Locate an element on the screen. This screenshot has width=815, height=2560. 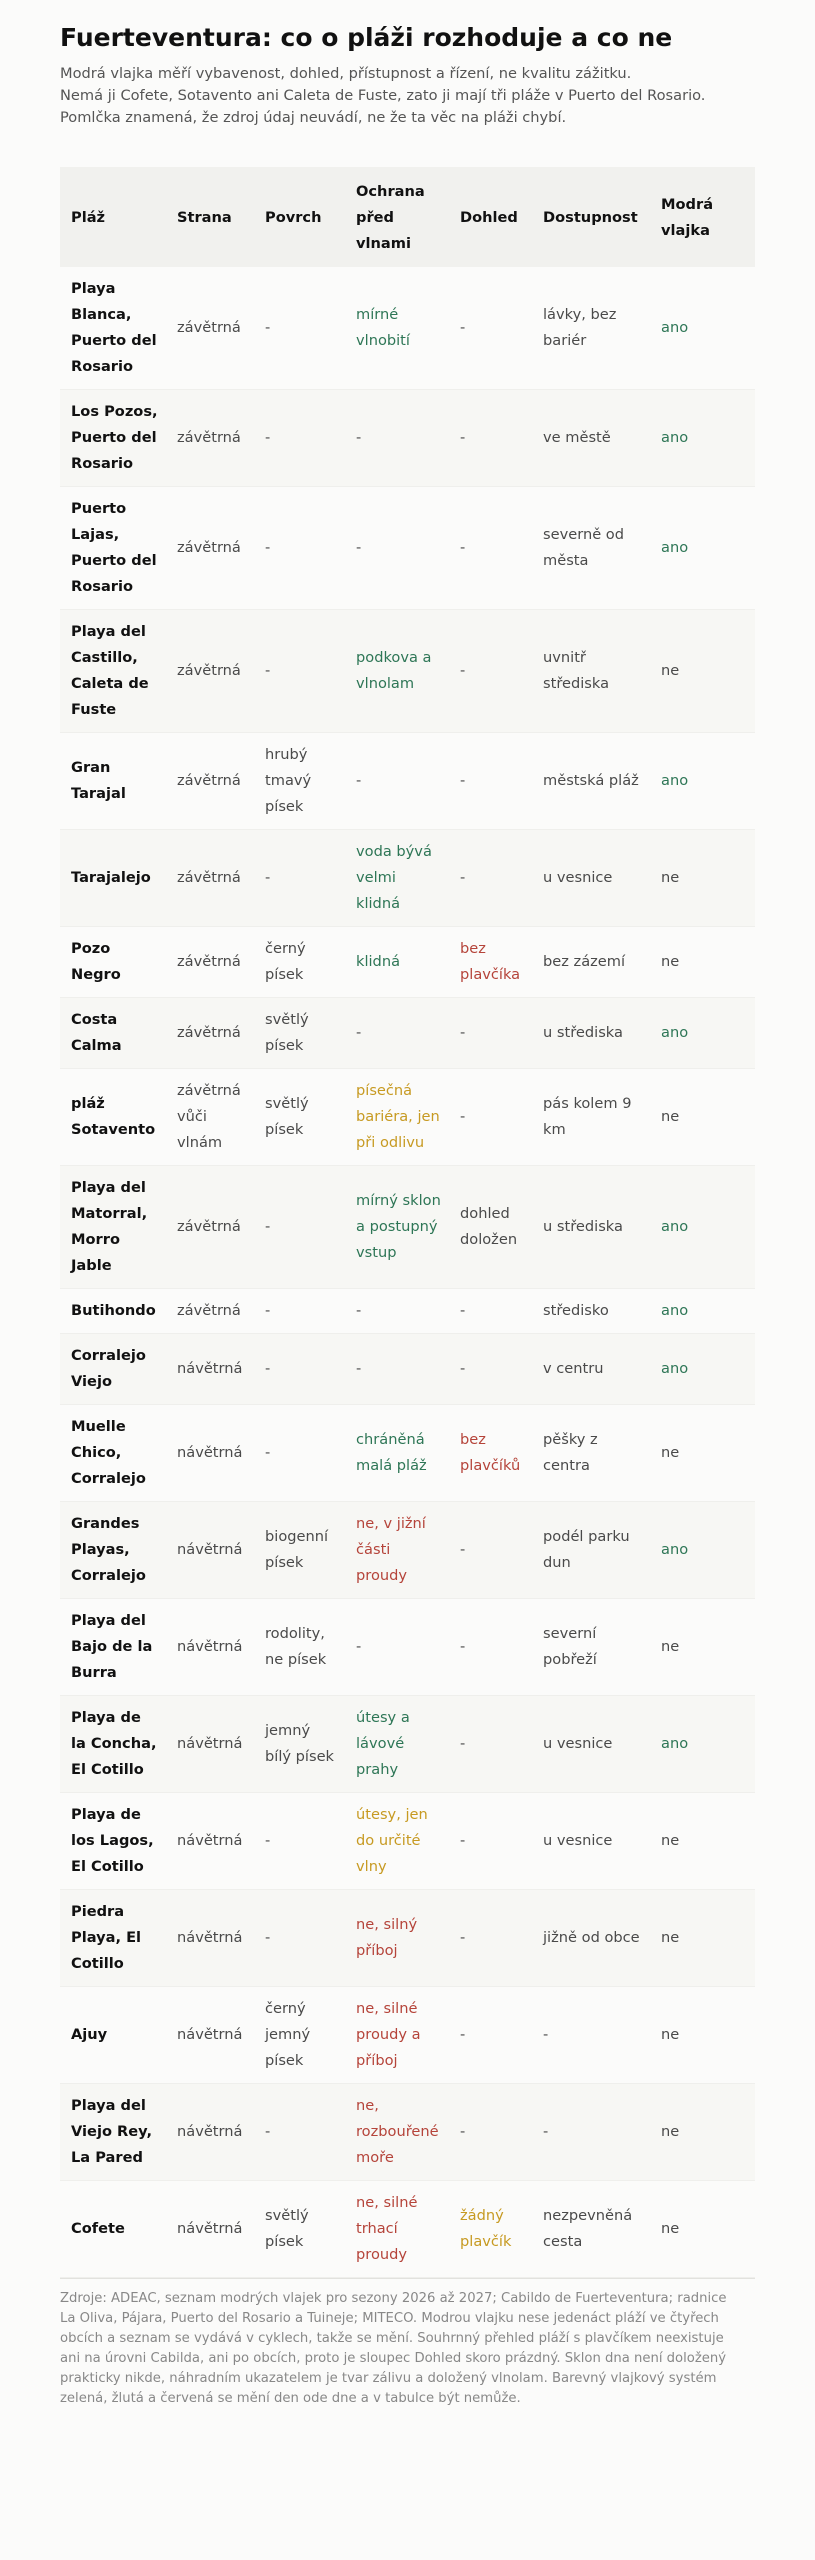
beach-name-cell: Piedra Playa, El Cotillo is located at coordinates (113, 1938).